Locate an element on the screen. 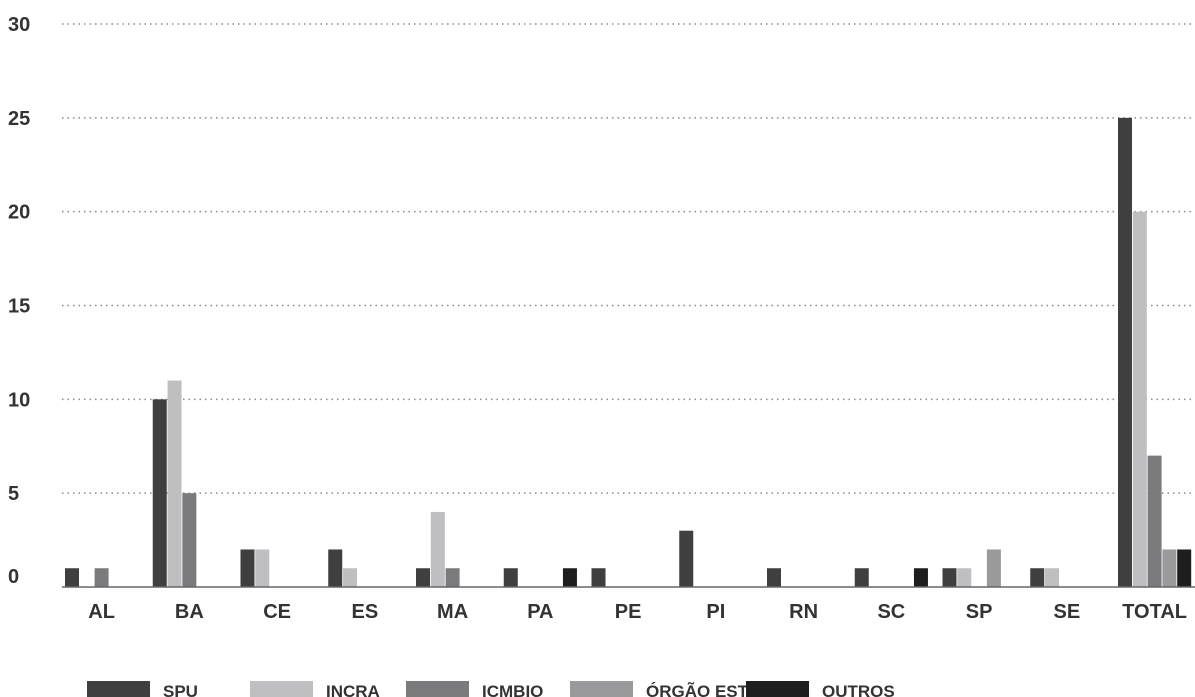  bar--rg-o-estadual-sp is located at coordinates (993, 568).